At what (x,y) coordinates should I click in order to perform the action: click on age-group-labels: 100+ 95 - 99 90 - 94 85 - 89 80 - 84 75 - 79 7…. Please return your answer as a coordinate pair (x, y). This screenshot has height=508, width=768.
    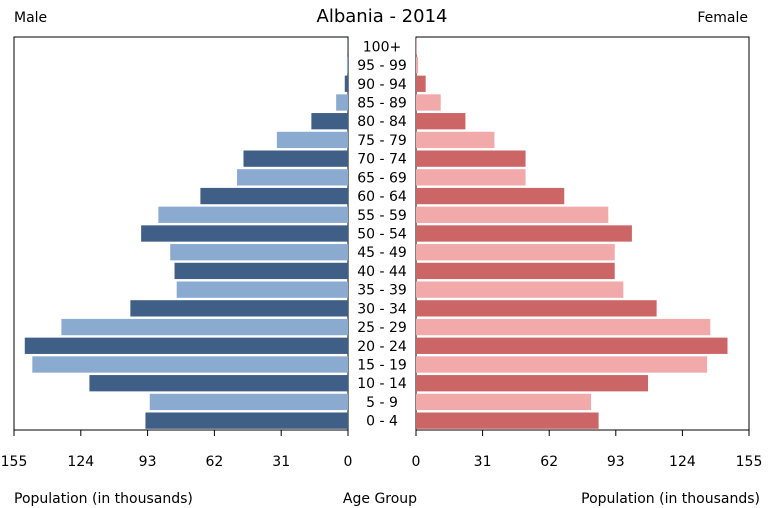
    Looking at the image, I should click on (382, 234).